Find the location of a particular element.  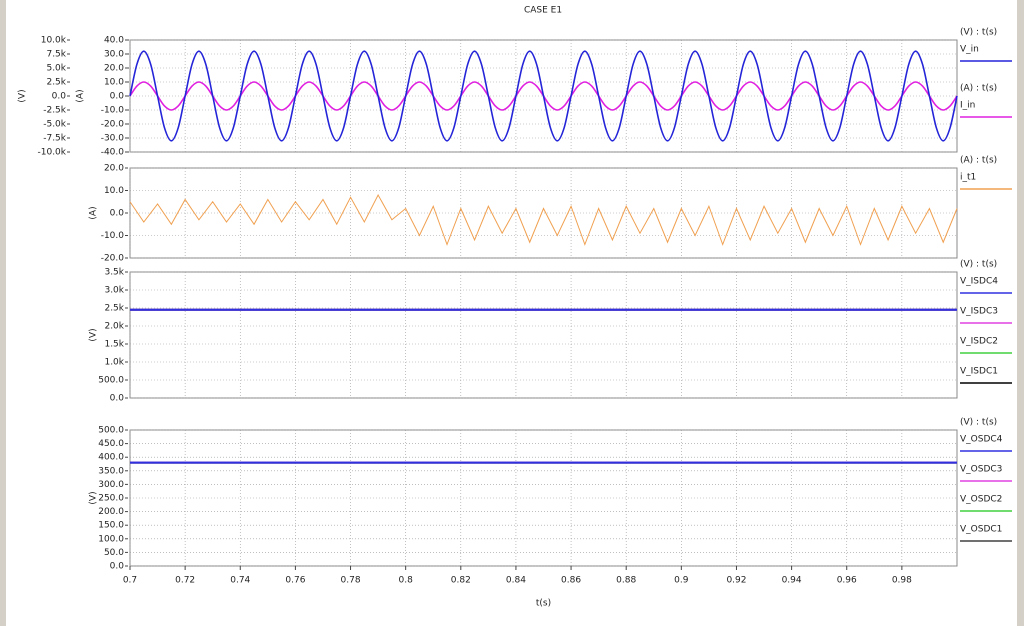

y-tick-label: 250.0 is located at coordinates (111, 499).